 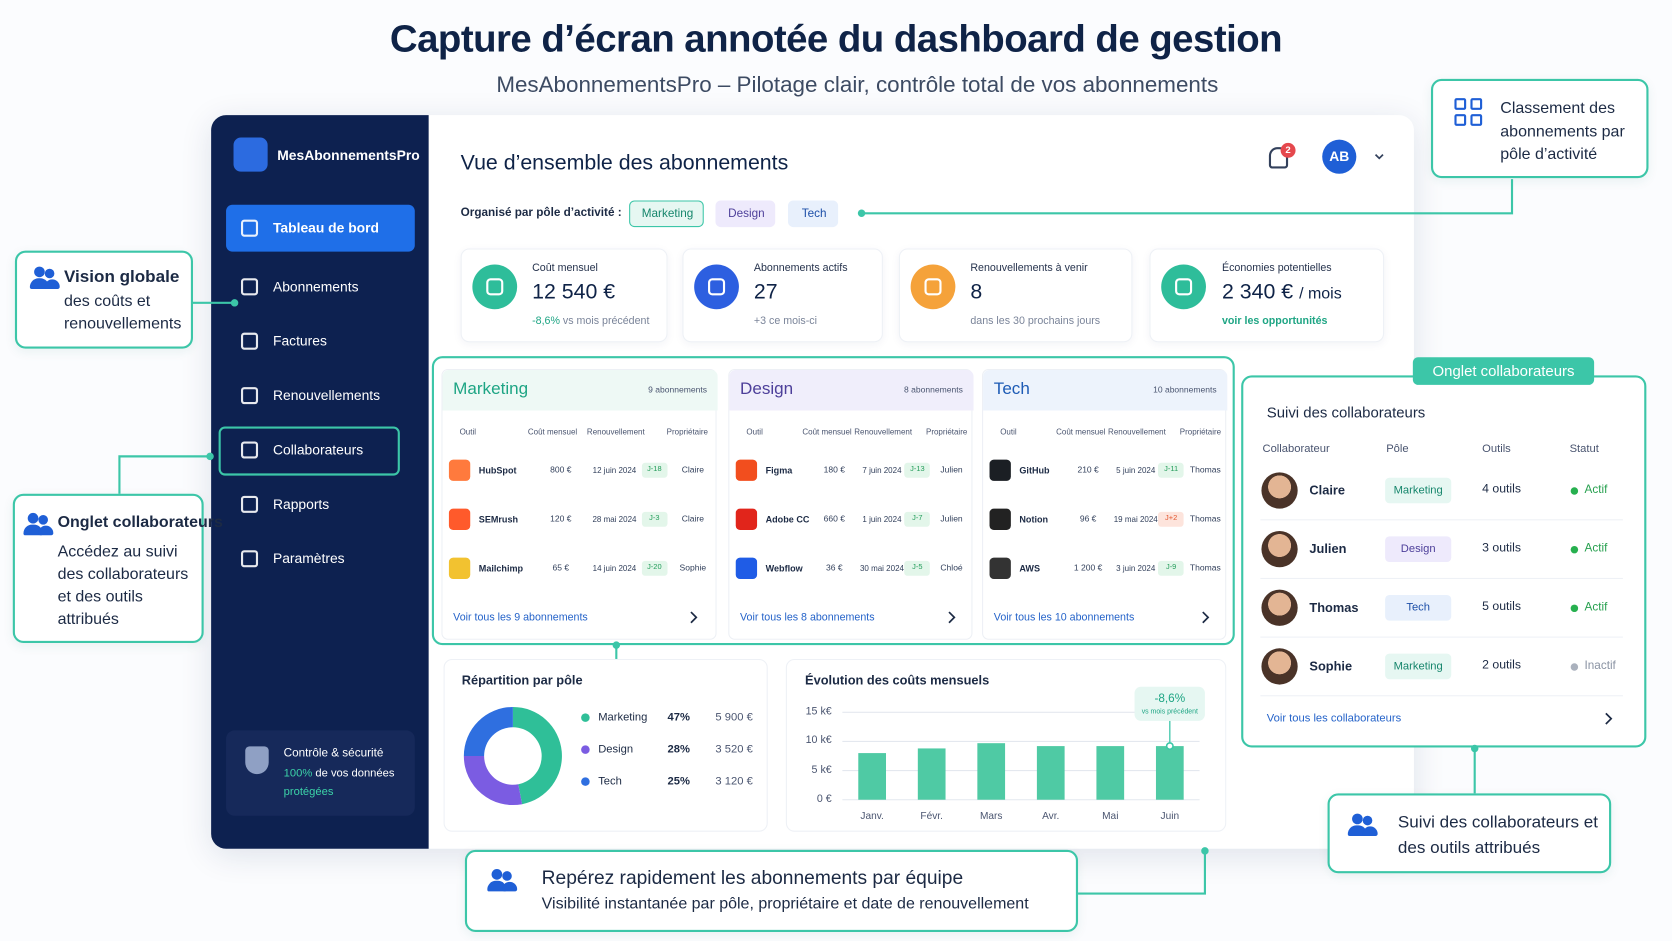 What do you see at coordinates (318, 449) in the screenshot?
I see `menu-item: Collaborateurs` at bounding box center [318, 449].